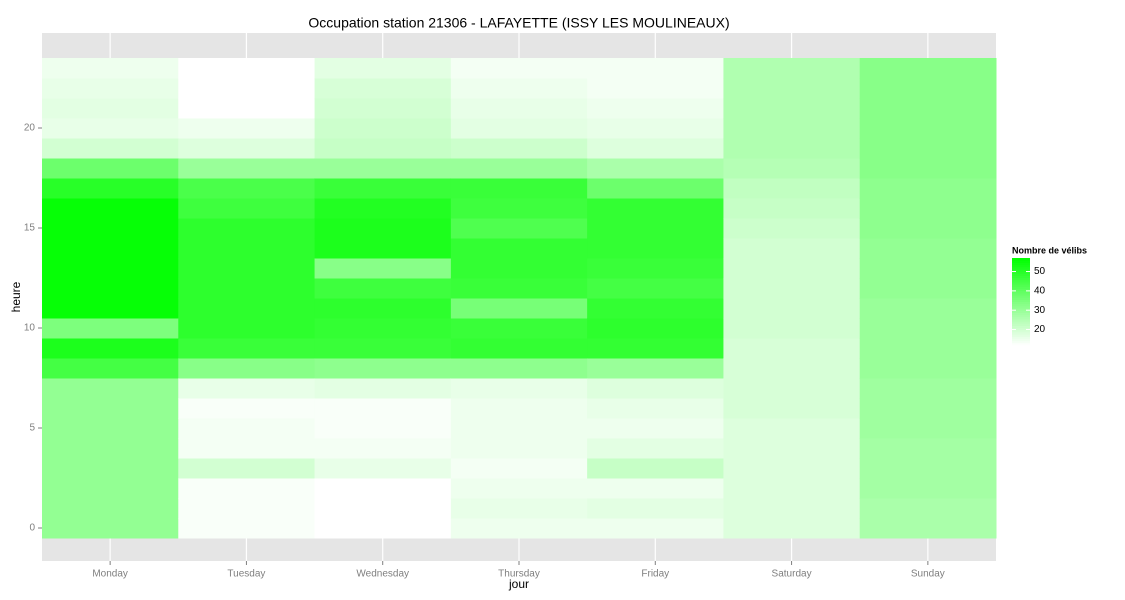  I want to click on x-tick-label: Sunday, so click(928, 574).